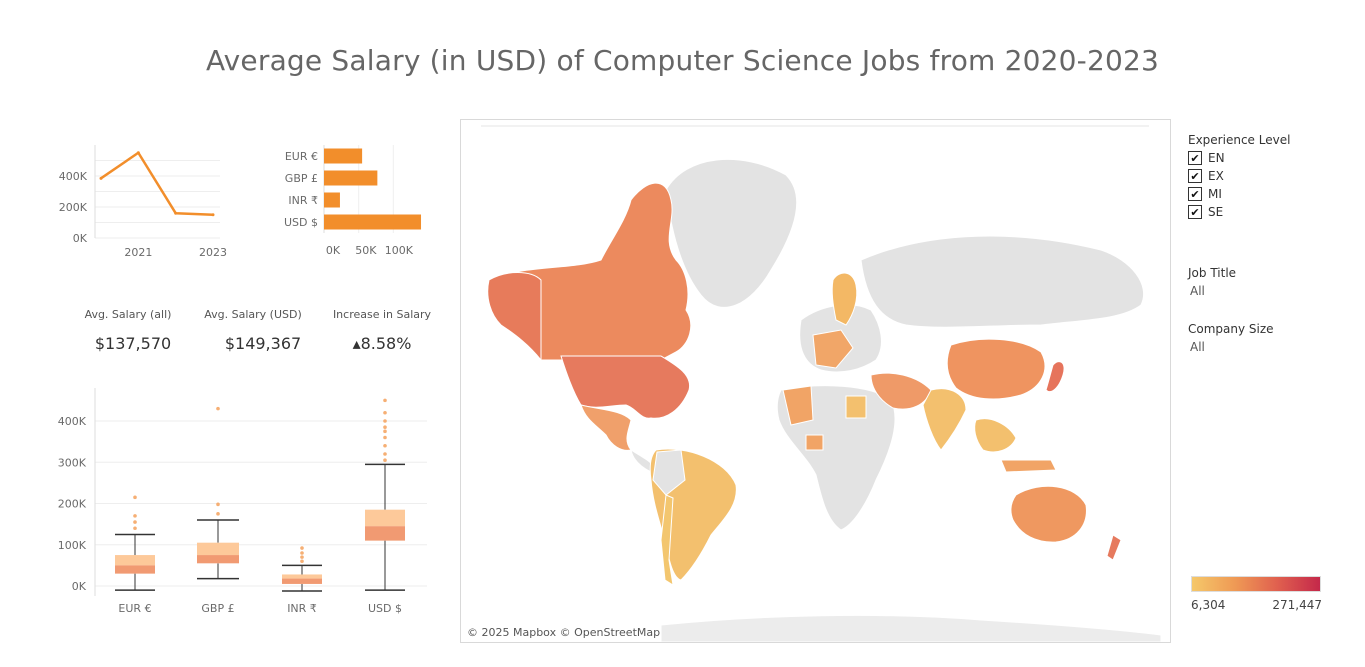  I want to click on experience-option-mi: ✔ MI, so click(1205, 194).